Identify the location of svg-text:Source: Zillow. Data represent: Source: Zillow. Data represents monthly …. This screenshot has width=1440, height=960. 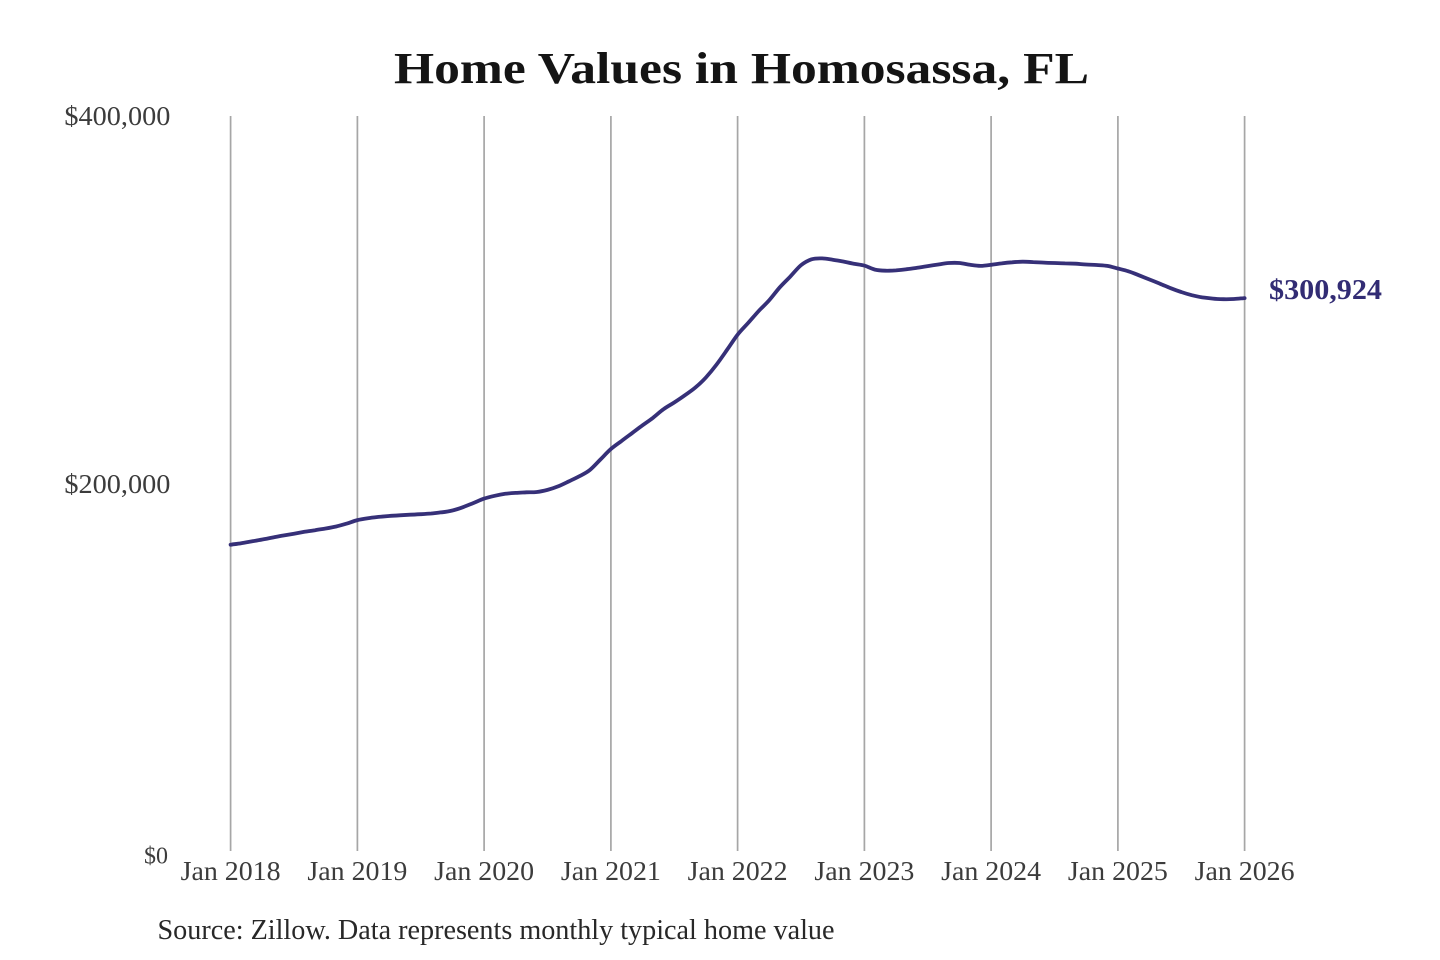
(496, 930).